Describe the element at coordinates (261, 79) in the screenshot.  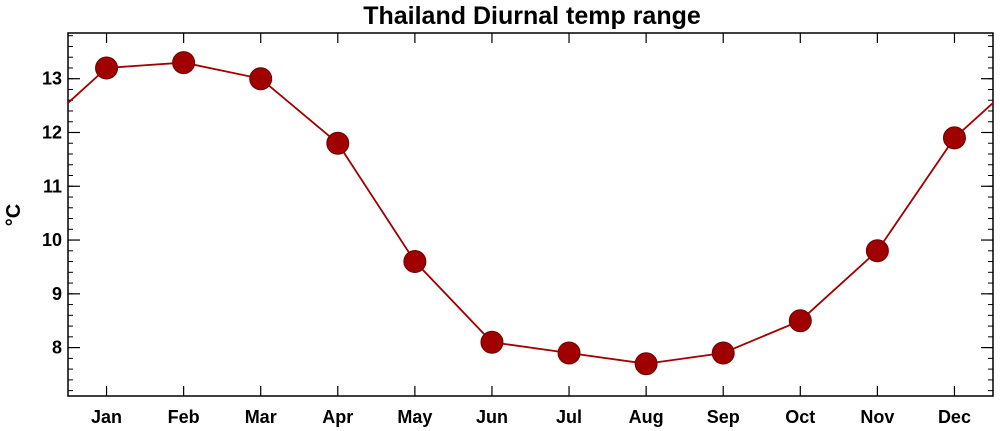
I see `data-point-mar` at that location.